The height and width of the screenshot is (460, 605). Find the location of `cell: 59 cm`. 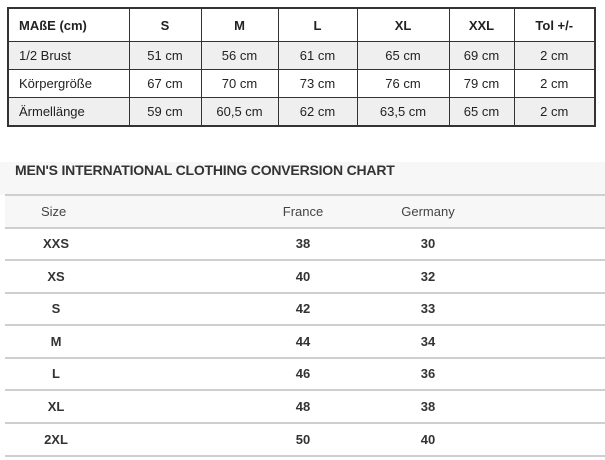

cell: 59 cm is located at coordinates (165, 112).